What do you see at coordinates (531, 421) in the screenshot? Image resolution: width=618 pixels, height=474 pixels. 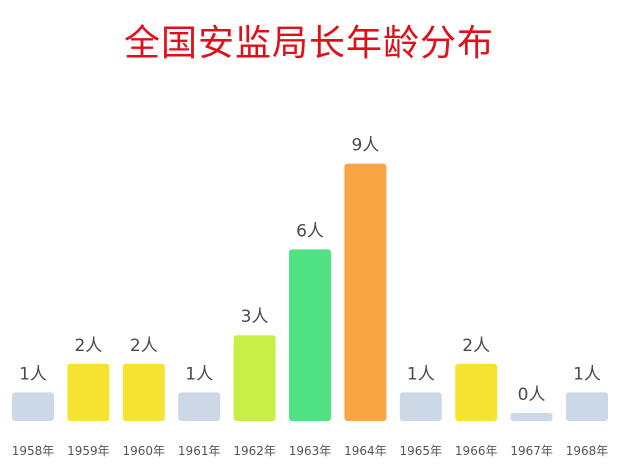 I see `bar-group-9: 0人 1967年` at bounding box center [531, 421].